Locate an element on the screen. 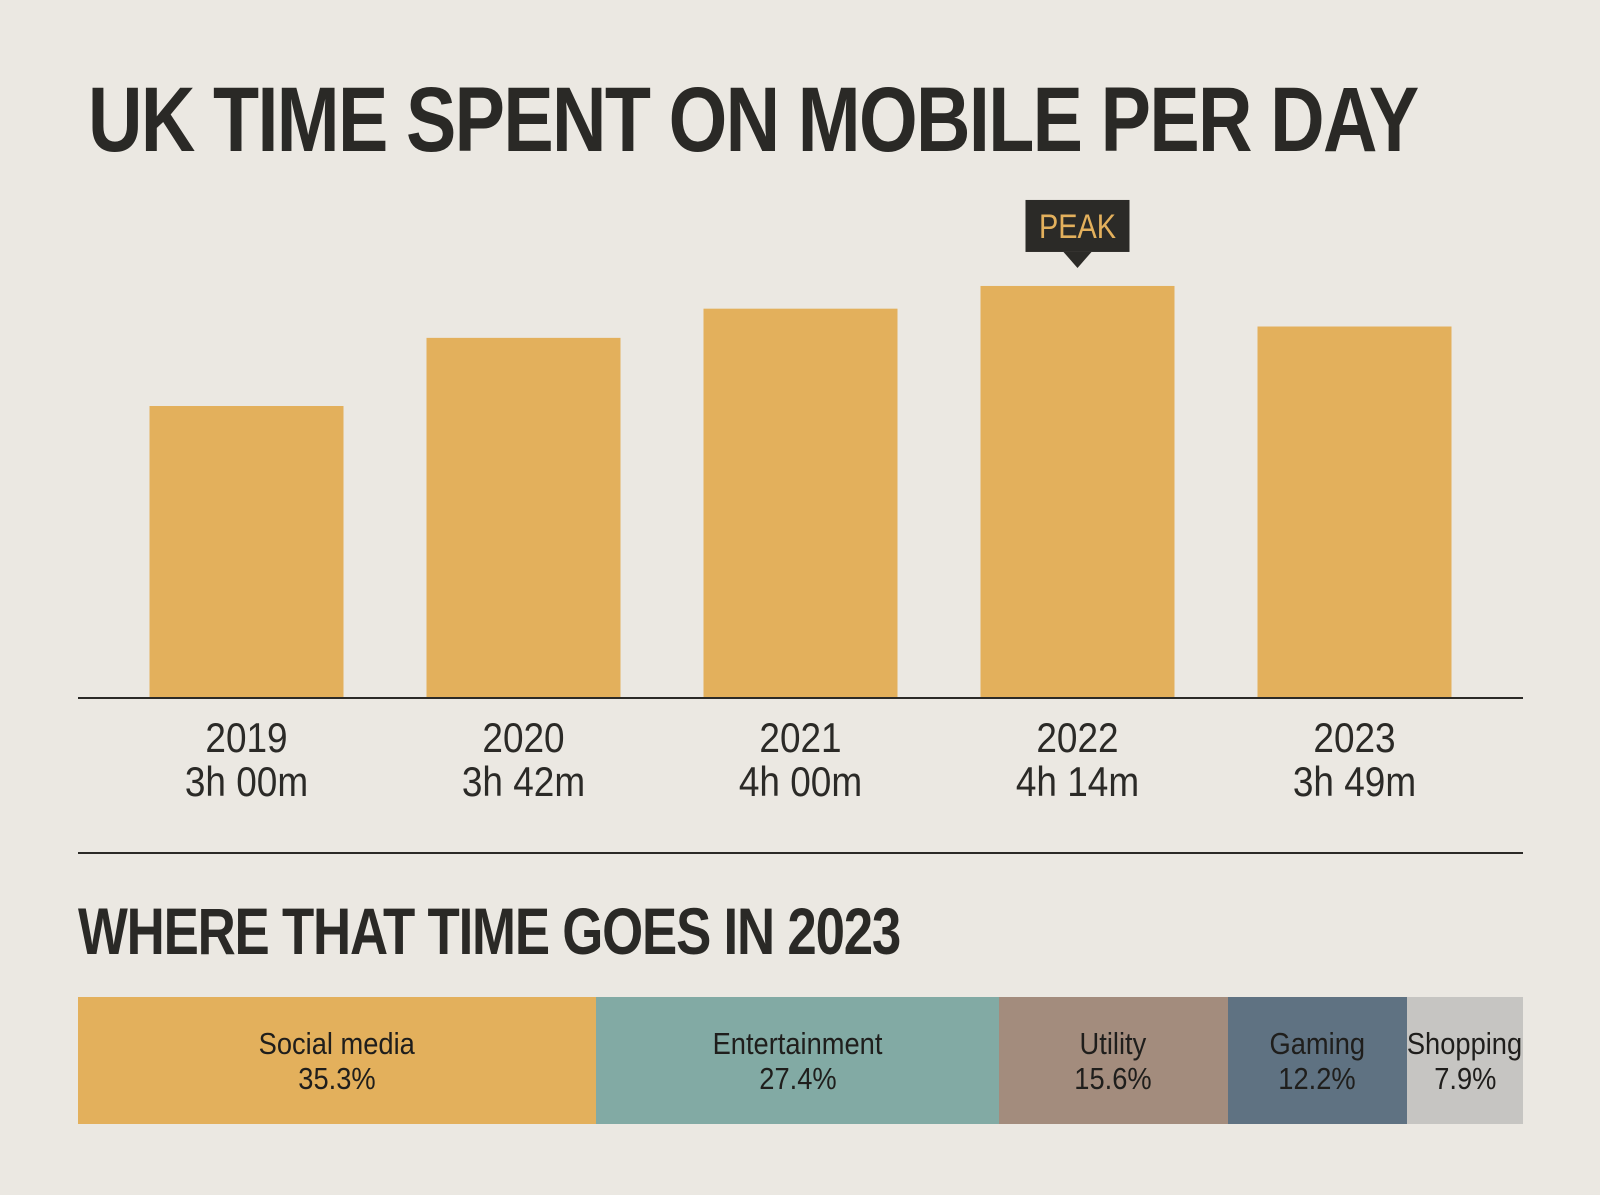 This screenshot has height=1195, width=1600. segment-value-shopping: 7.9% is located at coordinates (1465, 1078).